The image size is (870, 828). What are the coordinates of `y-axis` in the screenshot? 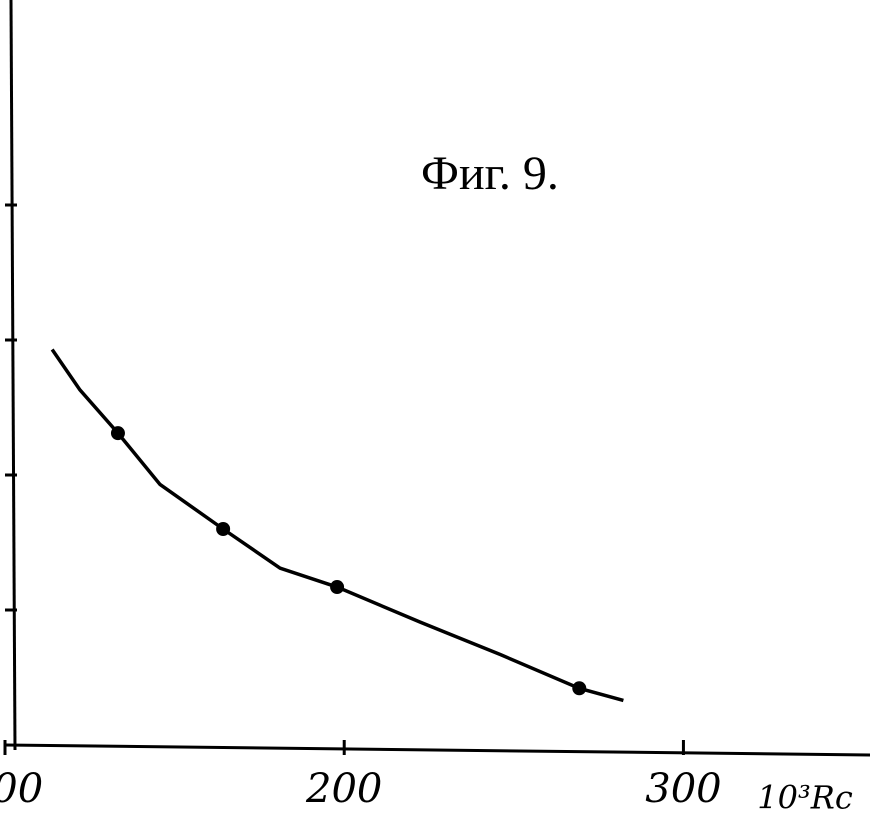 It's located at (13, 375).